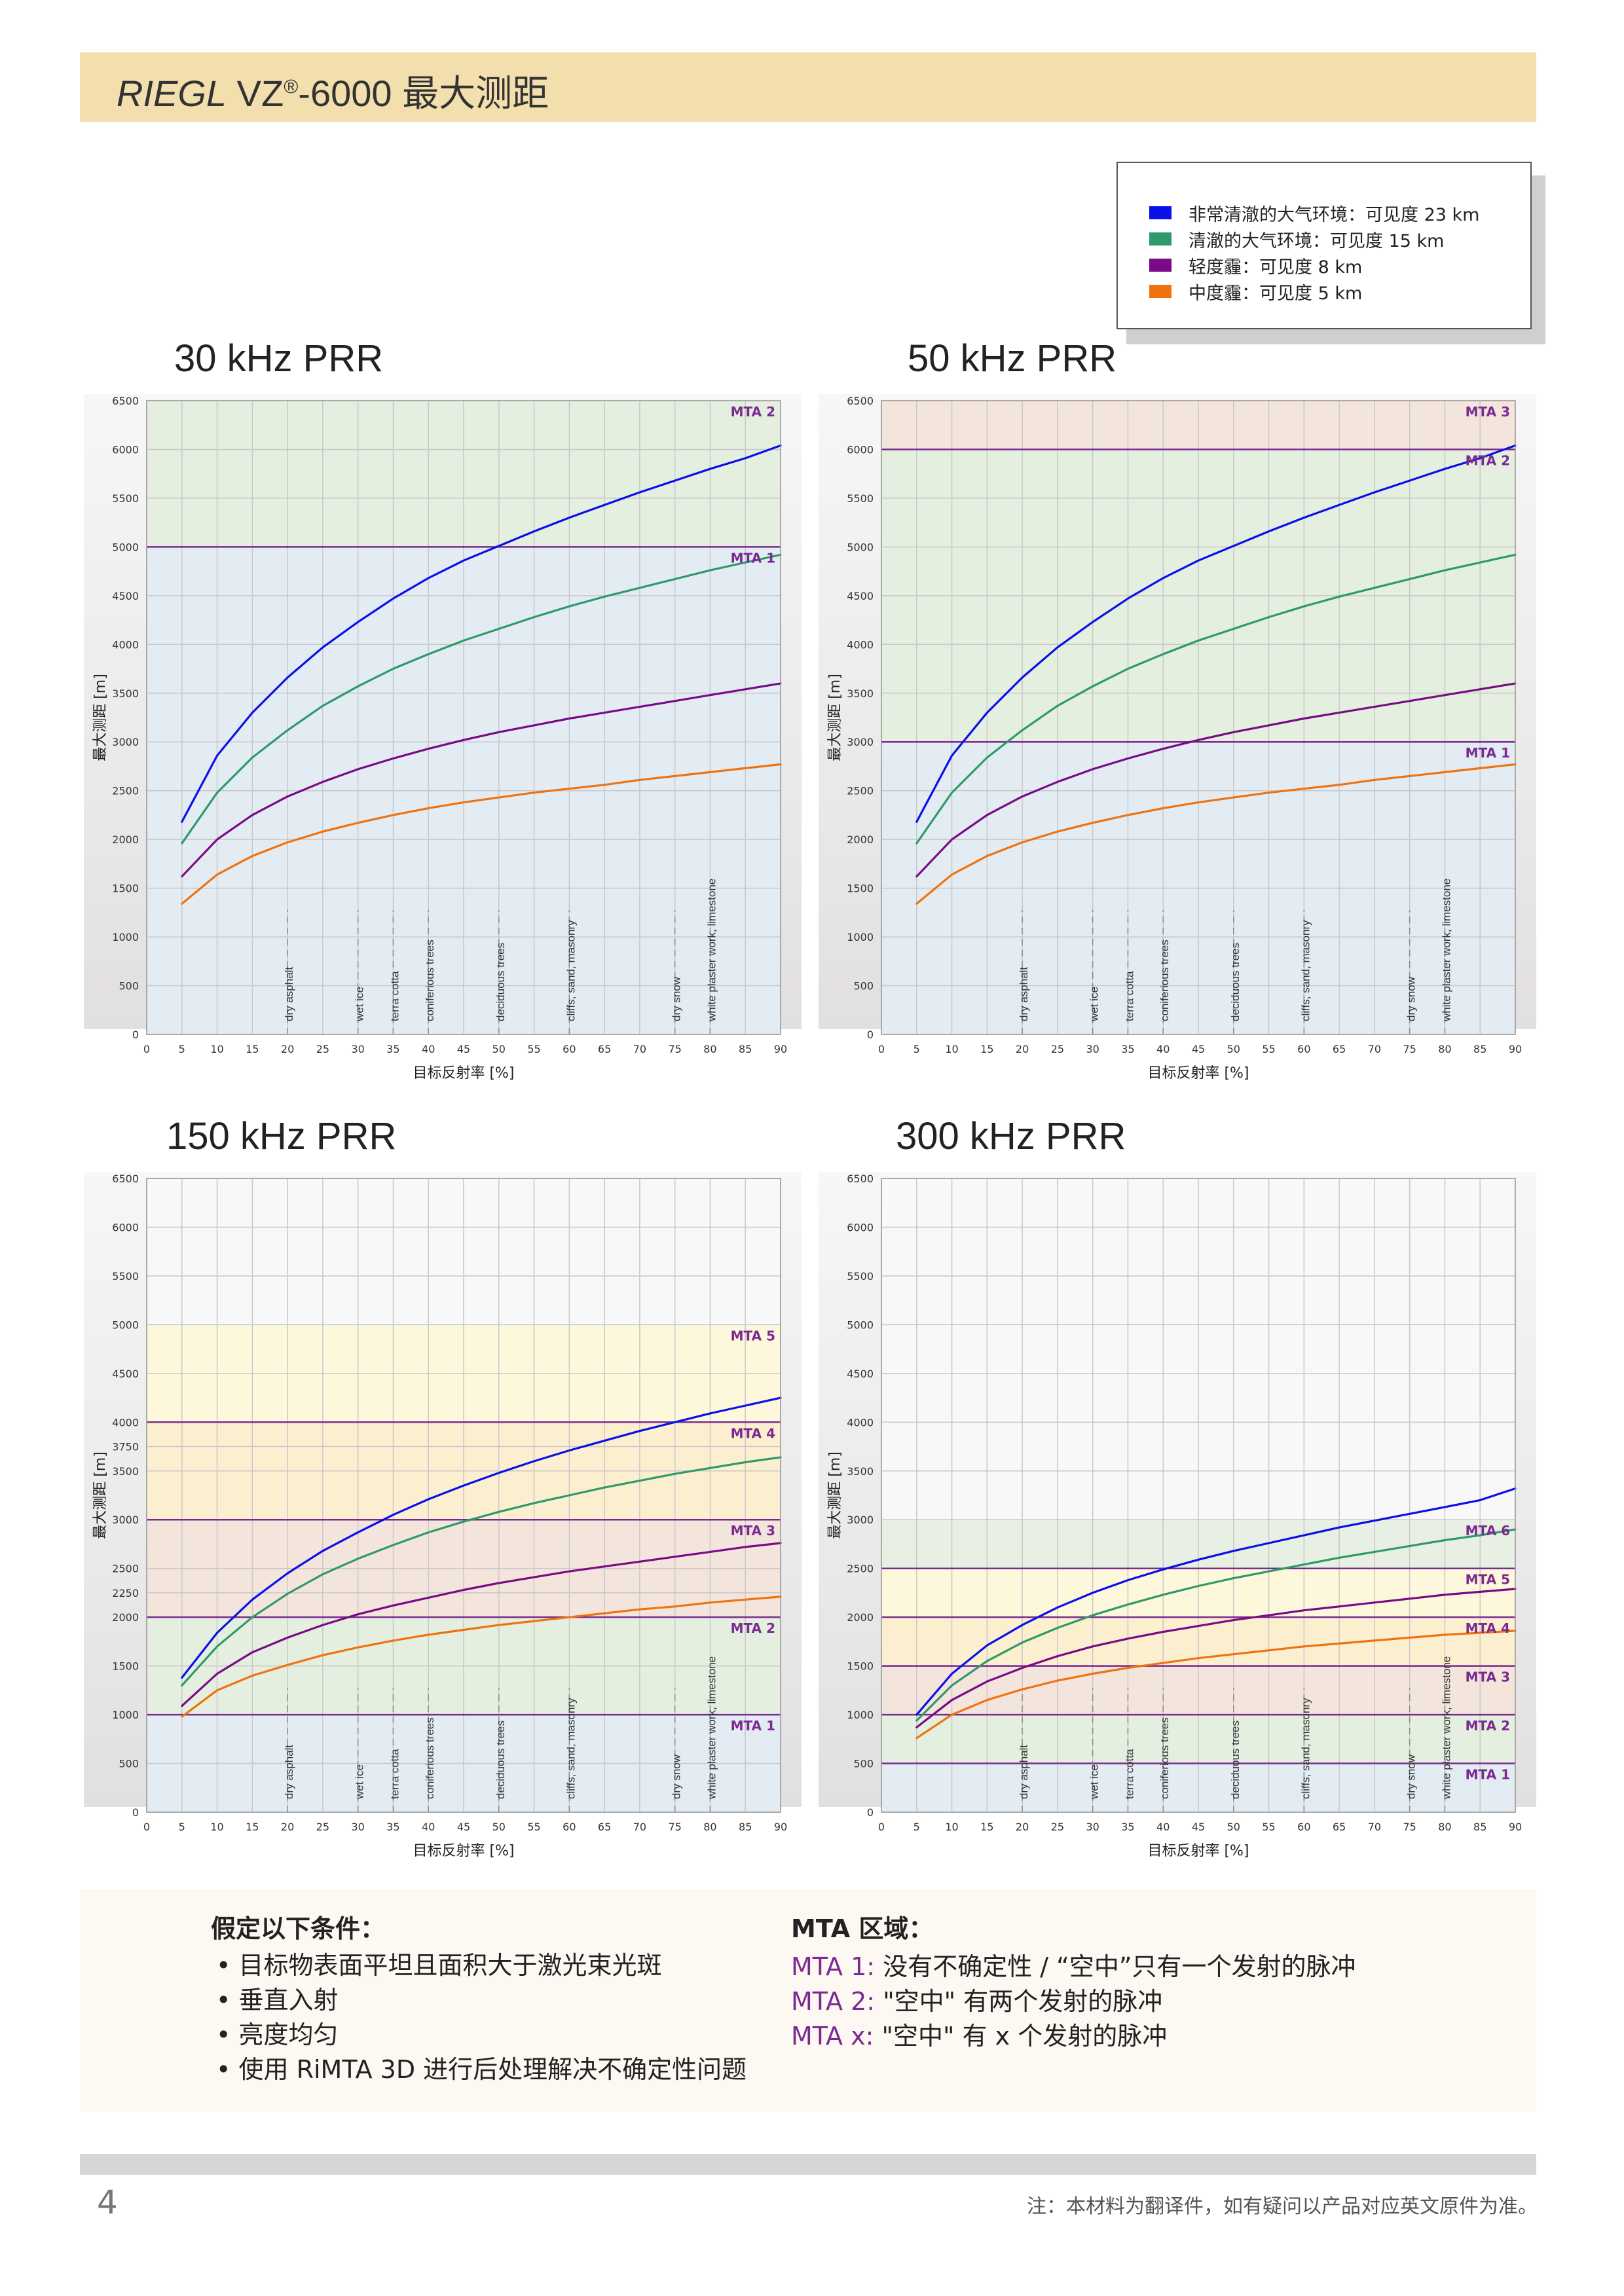  What do you see at coordinates (1024, 2036) in the screenshot?
I see `mta-text: "空中" 有 x 个发射的脉冲` at bounding box center [1024, 2036].